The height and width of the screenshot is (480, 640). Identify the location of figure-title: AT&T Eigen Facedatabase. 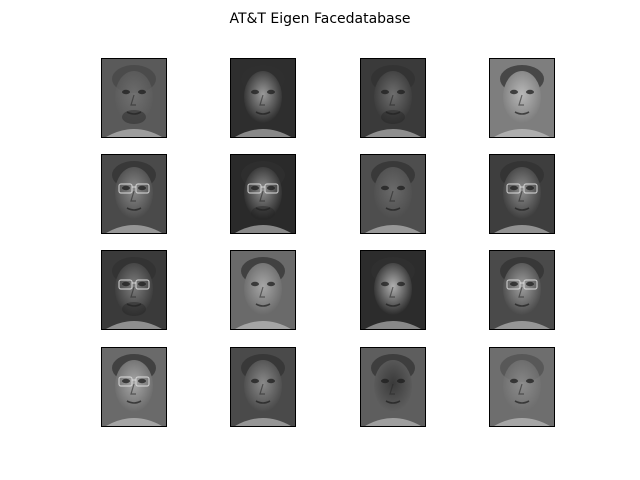
(320, 19).